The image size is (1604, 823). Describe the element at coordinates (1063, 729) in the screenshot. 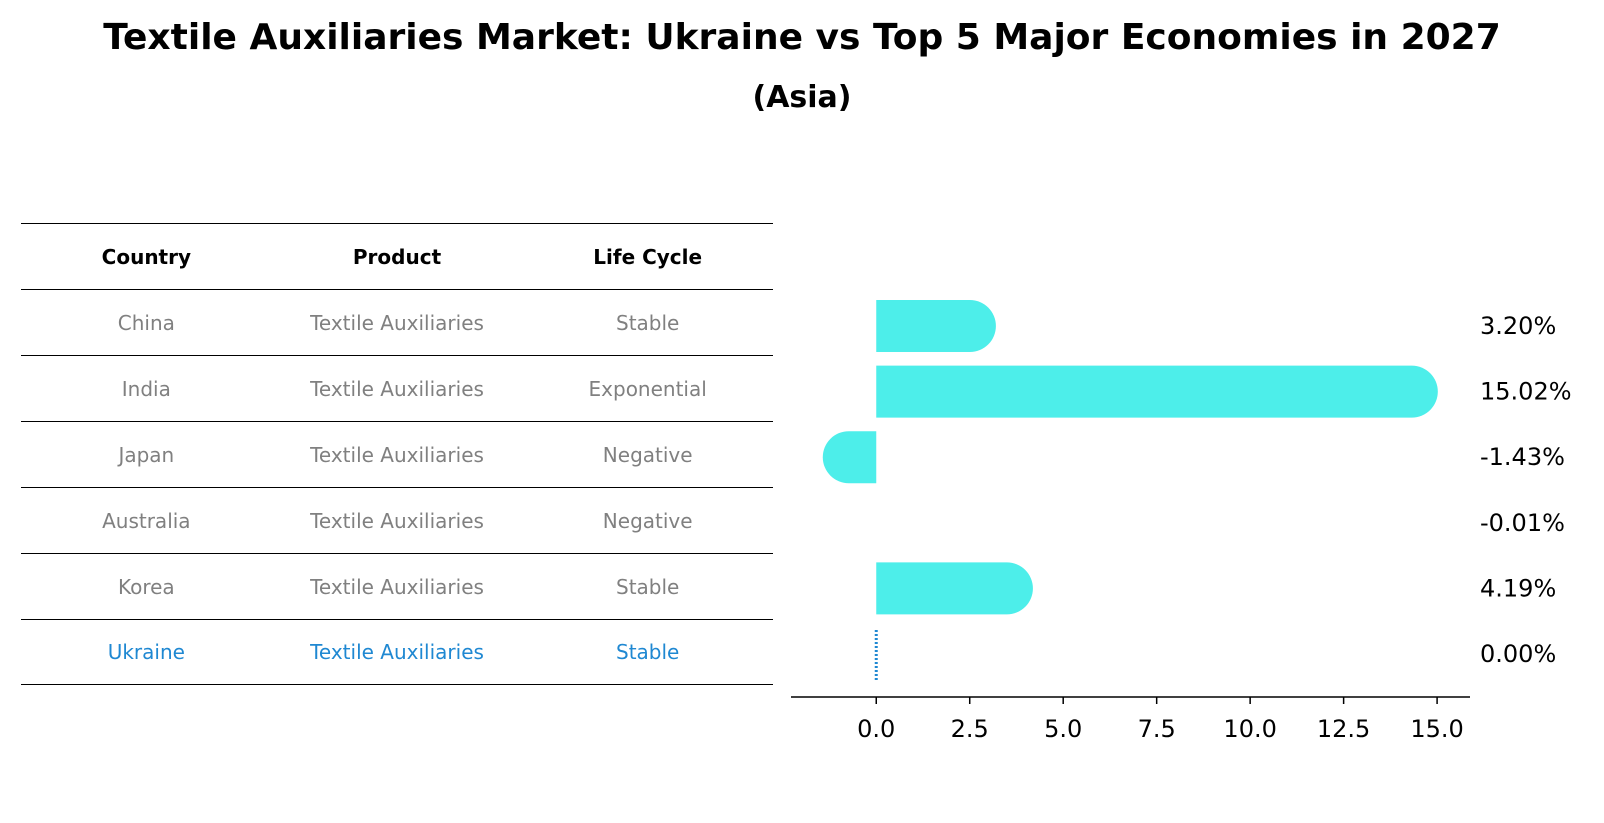

I see `x-tick-label: 5.0` at that location.